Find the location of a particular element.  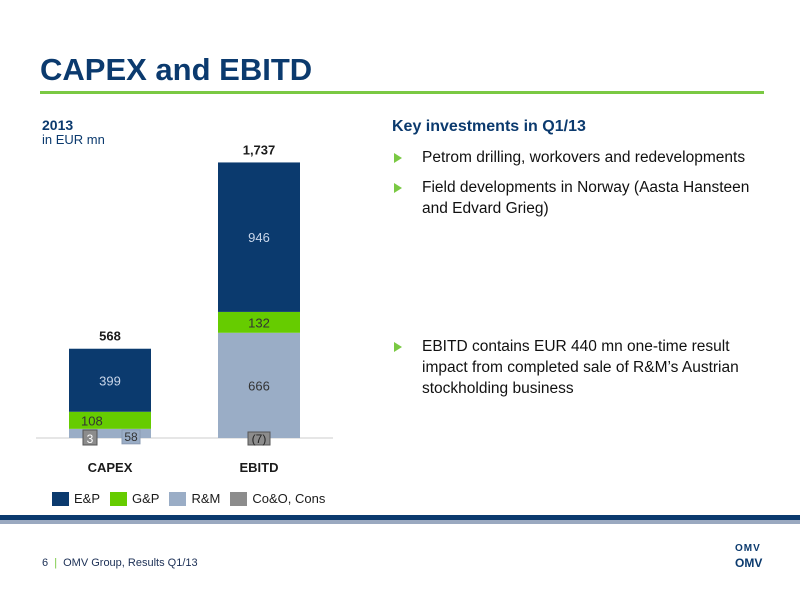

data-label: 3 is located at coordinates (90, 439).